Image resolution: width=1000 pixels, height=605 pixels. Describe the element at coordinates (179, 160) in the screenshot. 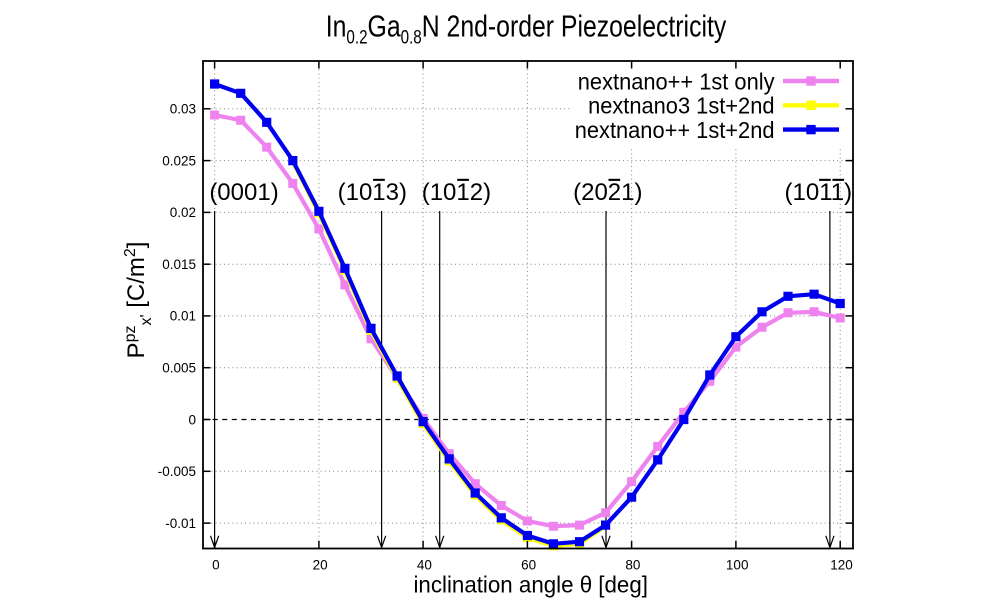

I see `svg-text: 0.025` at that location.